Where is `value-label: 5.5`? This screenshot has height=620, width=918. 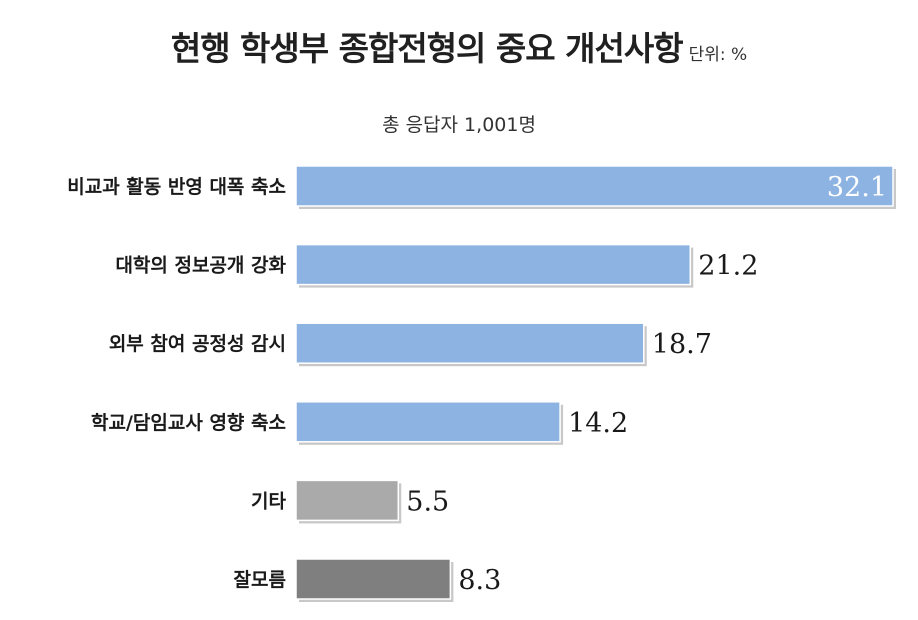
value-label: 5.5 is located at coordinates (427, 501).